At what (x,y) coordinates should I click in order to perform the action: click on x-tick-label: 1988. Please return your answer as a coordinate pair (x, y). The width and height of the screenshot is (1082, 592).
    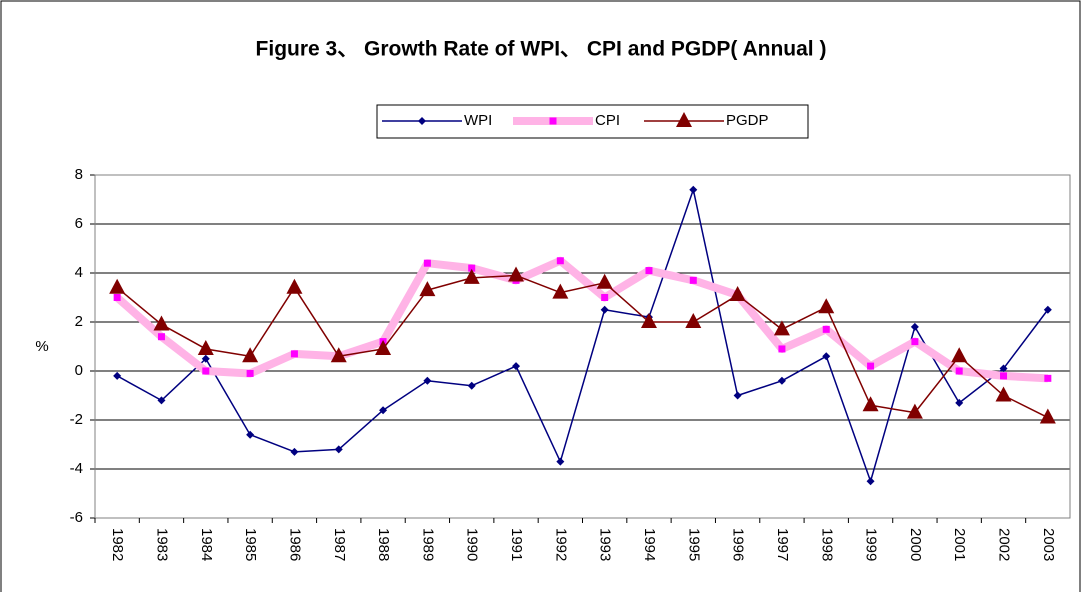
    Looking at the image, I should click on (383, 544).